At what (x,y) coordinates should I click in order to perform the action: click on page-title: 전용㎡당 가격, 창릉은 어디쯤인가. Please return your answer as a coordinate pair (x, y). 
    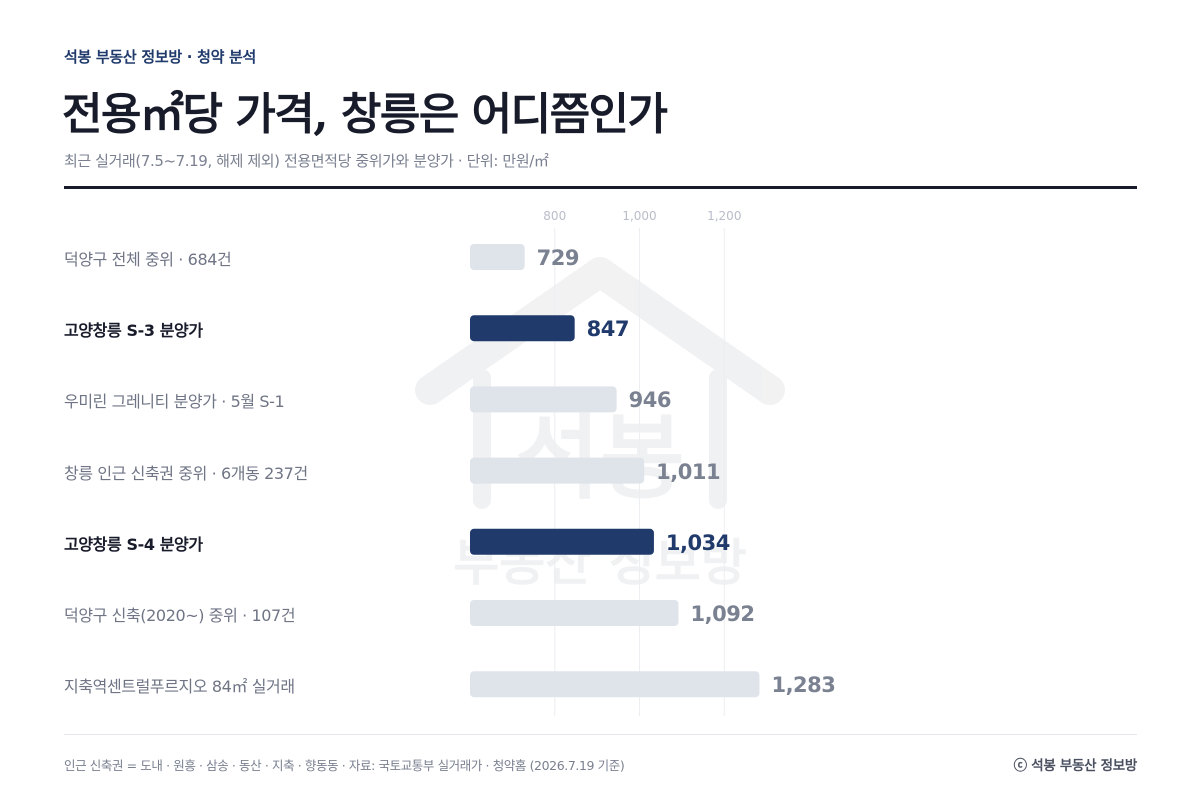
    Looking at the image, I should click on (365, 114).